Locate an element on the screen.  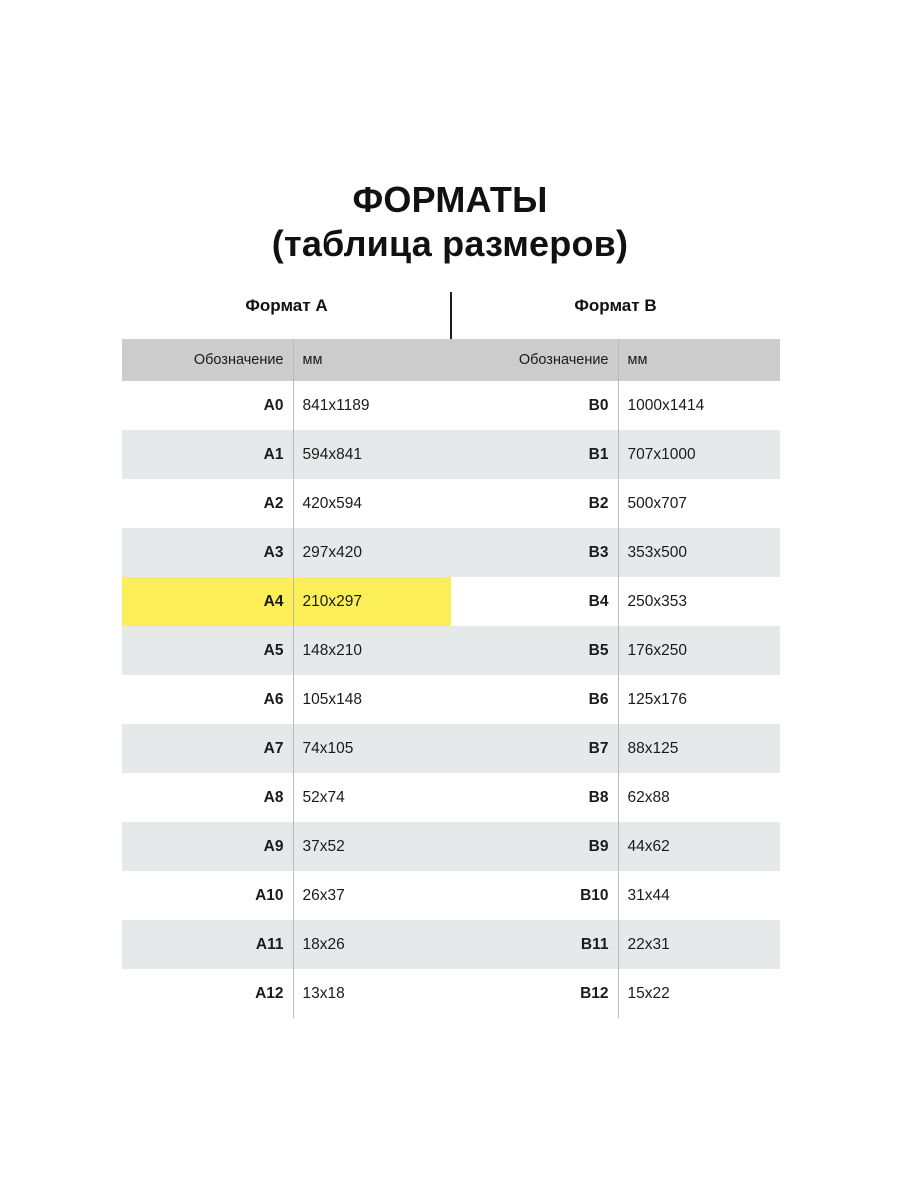
column-header-b-mm: мм is located at coordinates (699, 360).